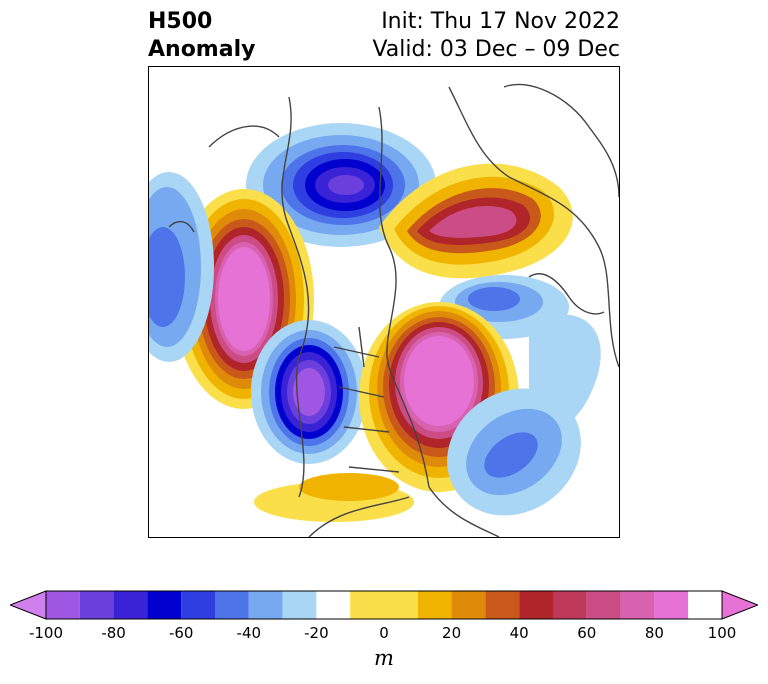  What do you see at coordinates (113, 633) in the screenshot?
I see `colorbar-tick-label: -80` at bounding box center [113, 633].